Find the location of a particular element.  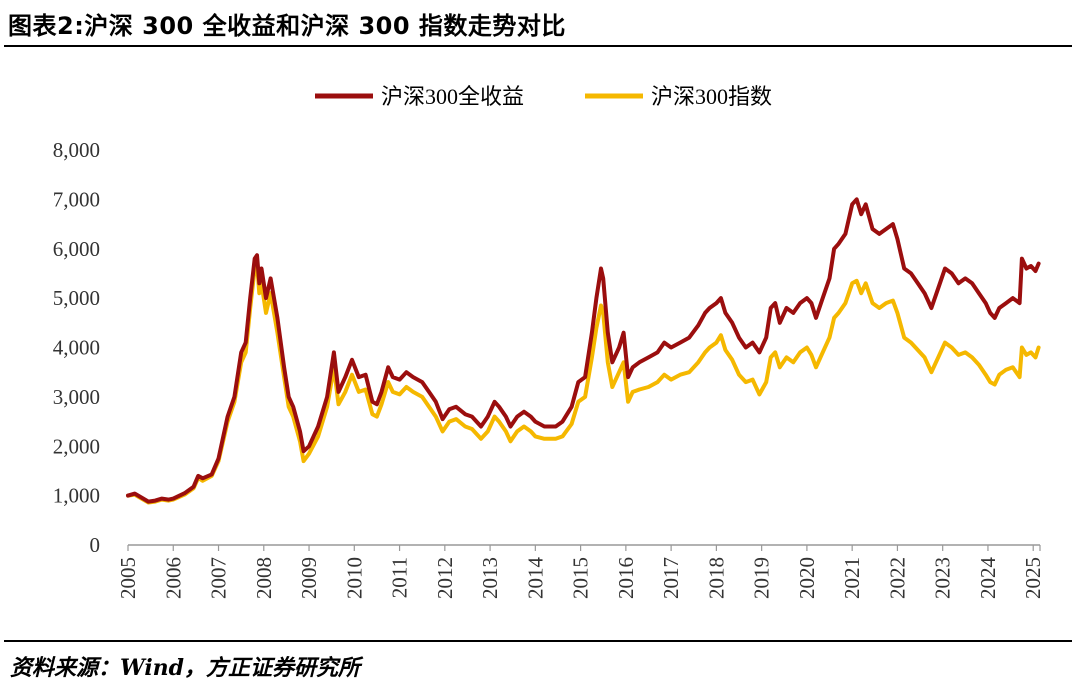

y-tick-label: 7,000 is located at coordinates (76, 199).